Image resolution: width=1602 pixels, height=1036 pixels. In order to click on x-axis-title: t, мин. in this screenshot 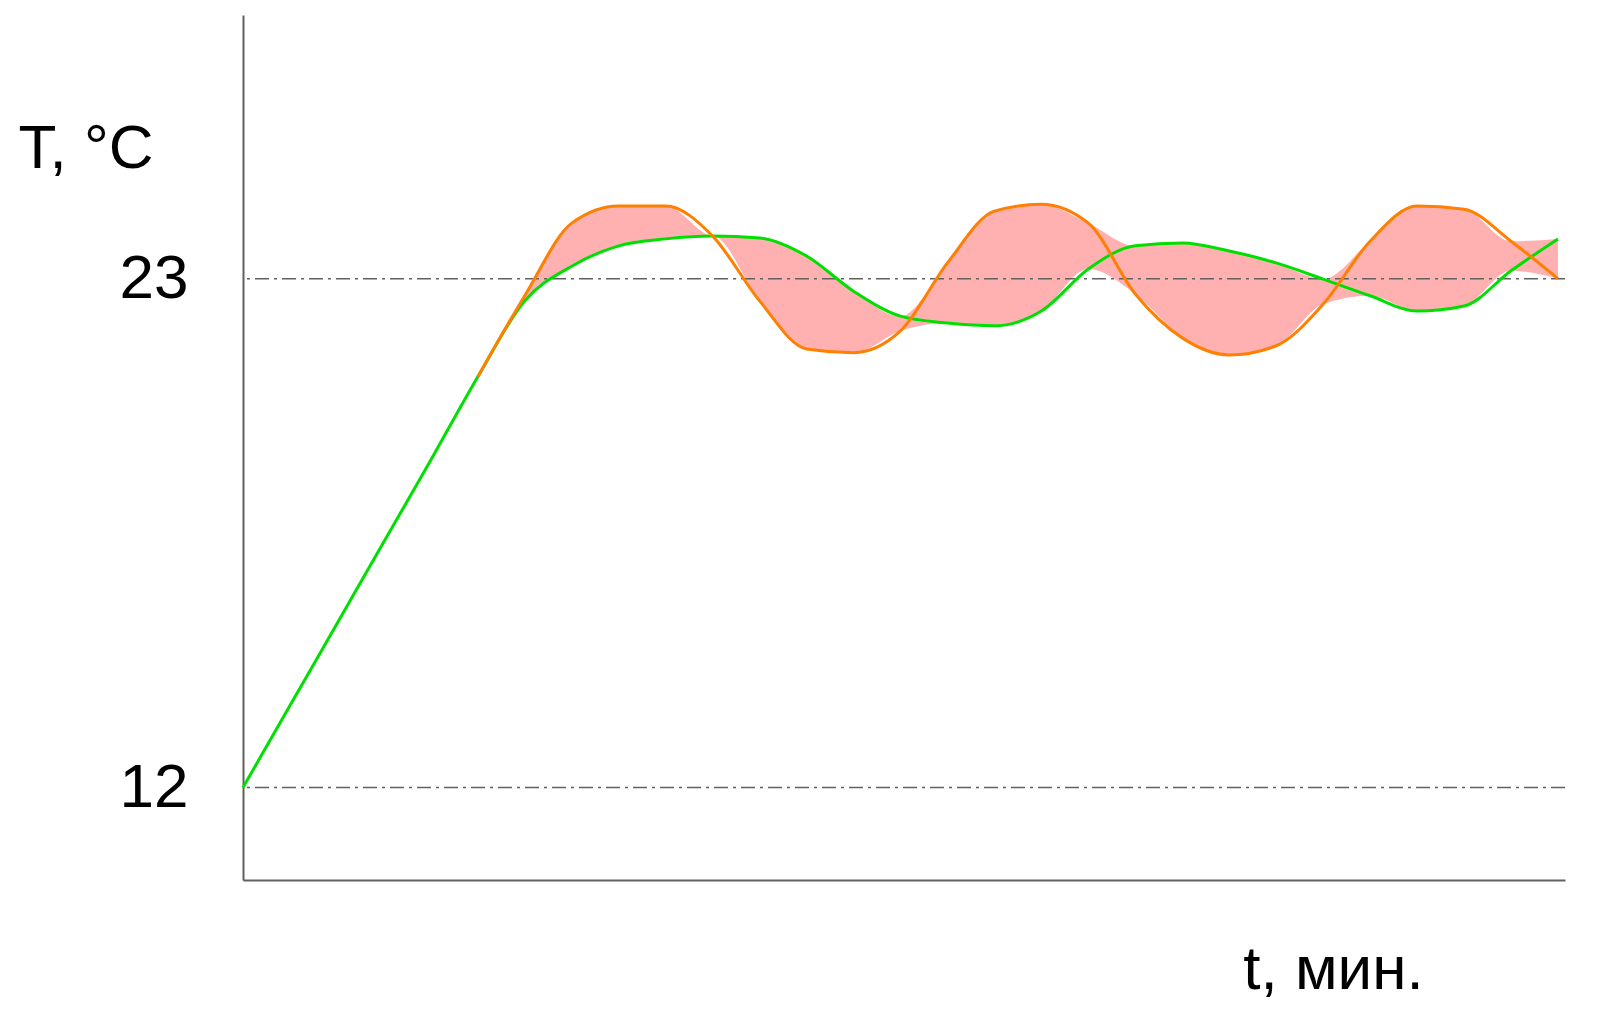, I will do `click(1333, 967)`.